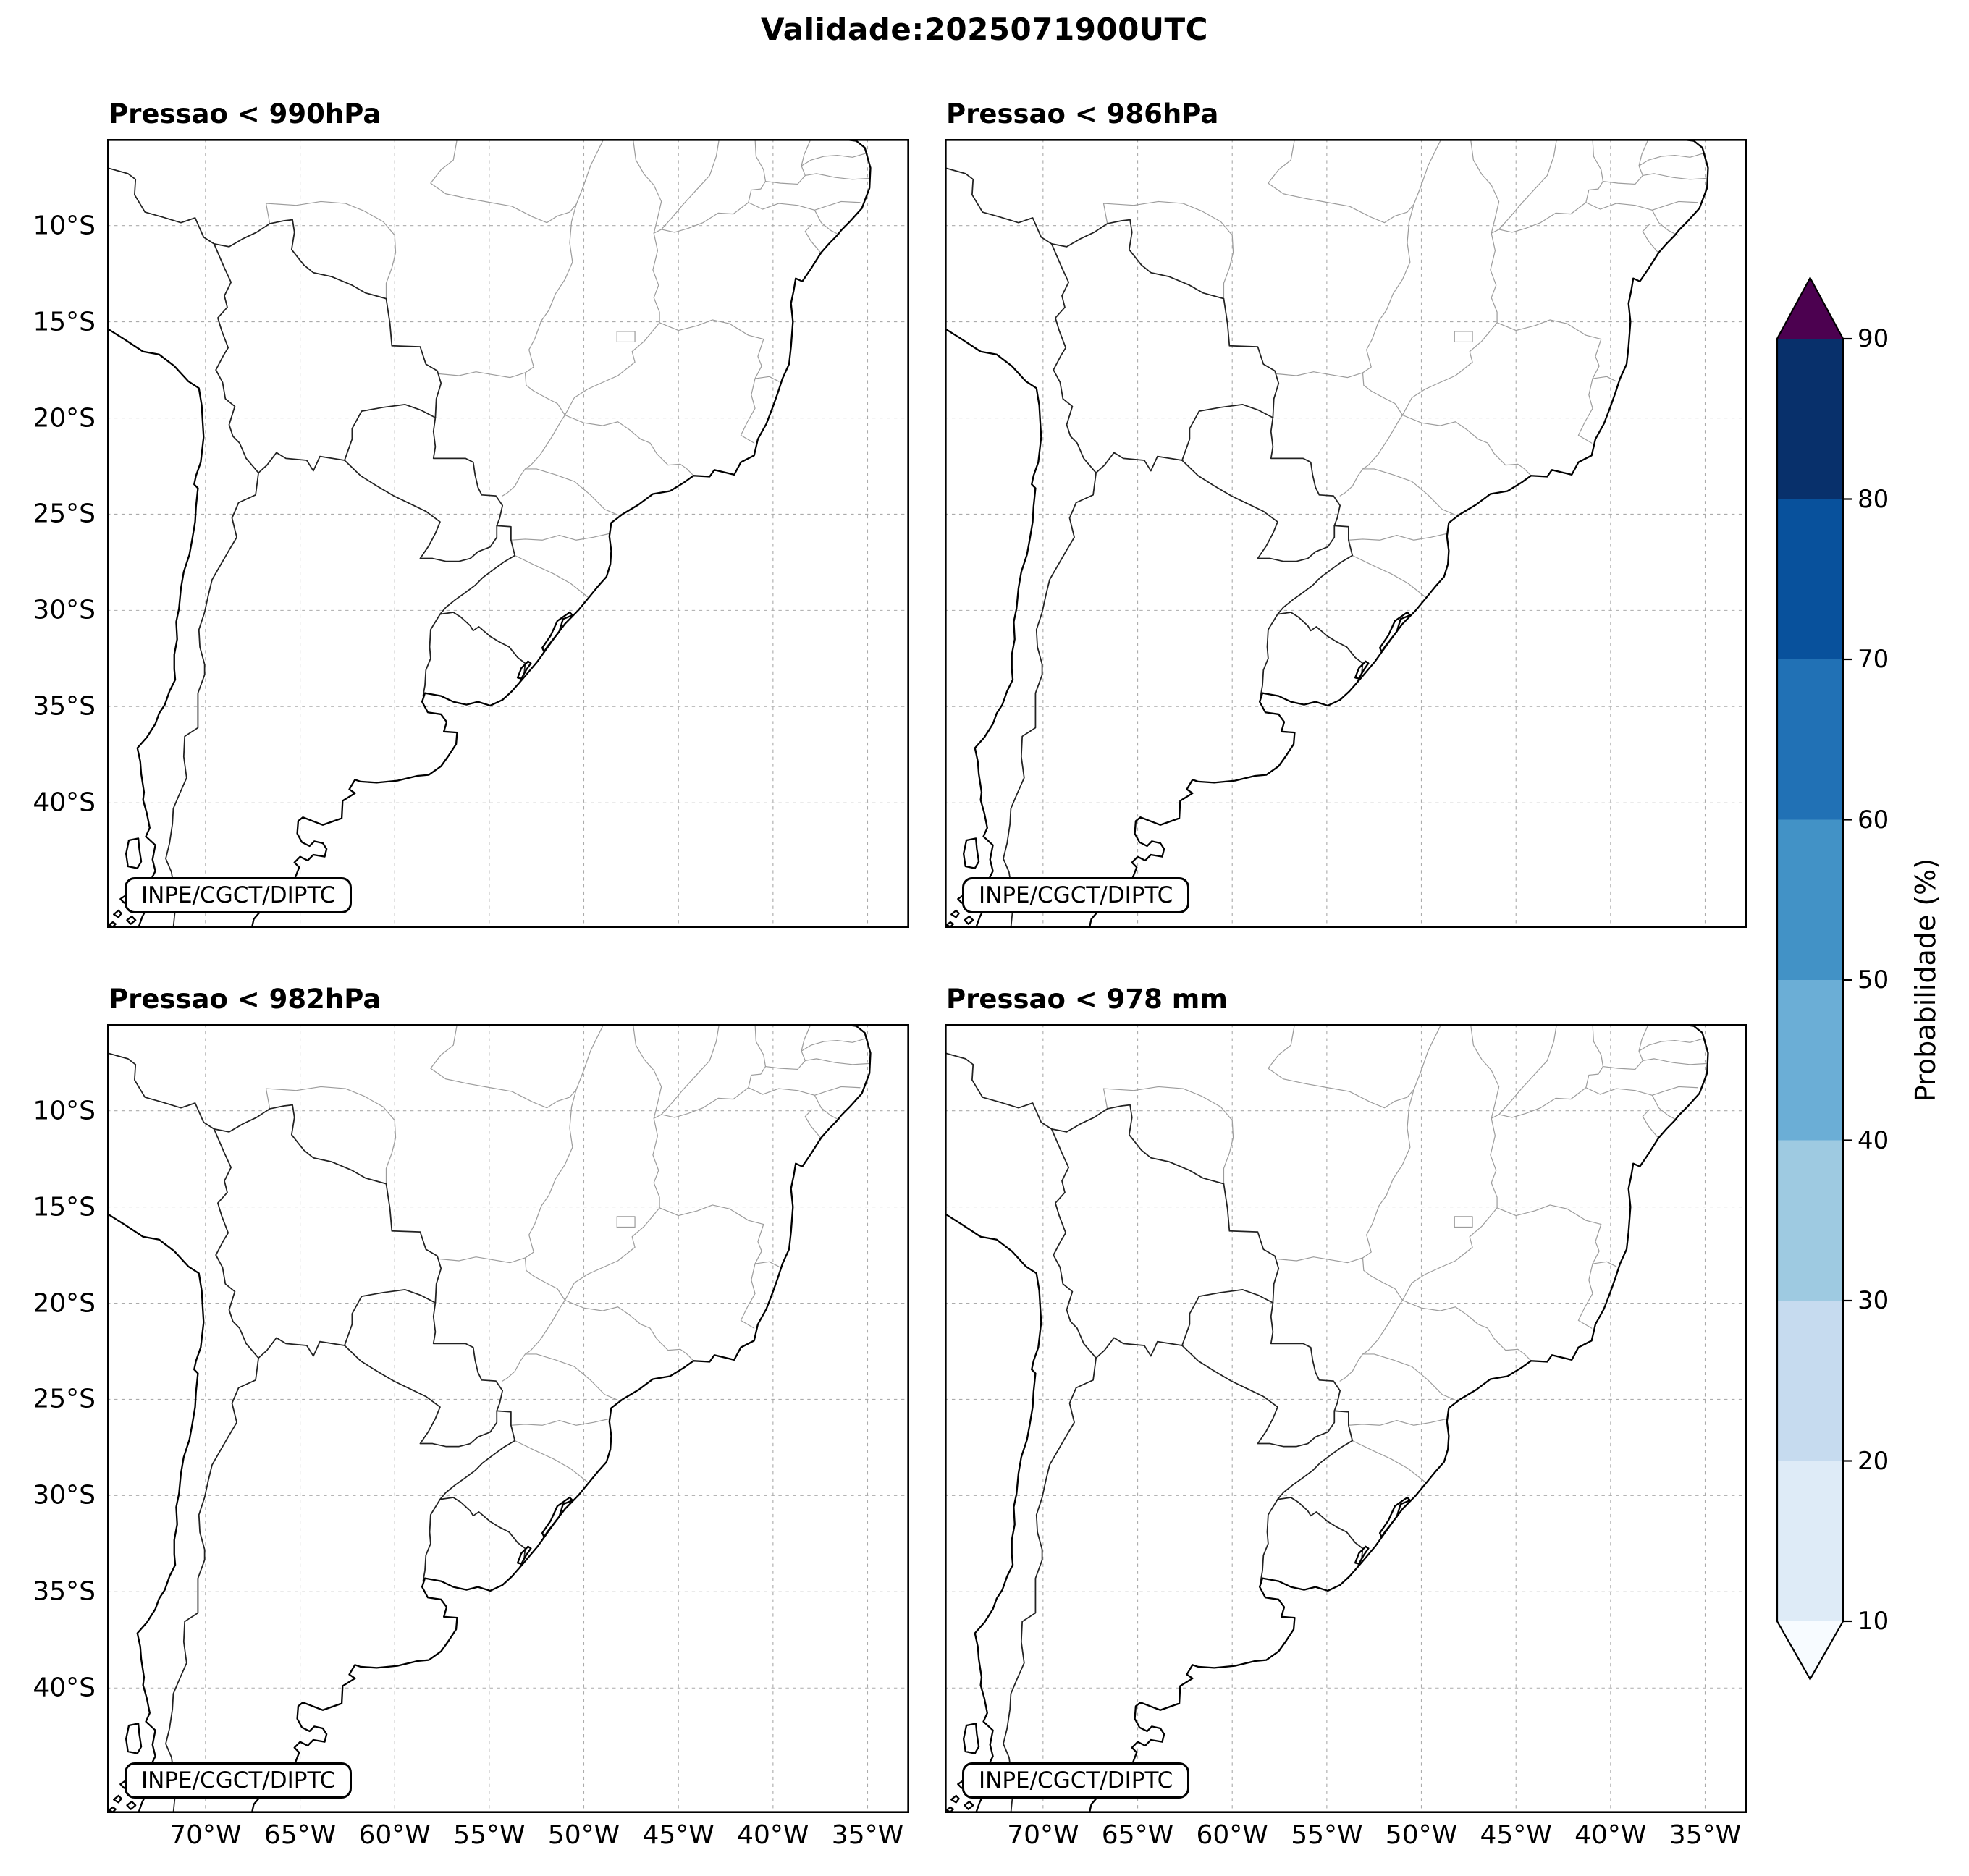 The image size is (1969, 1876). What do you see at coordinates (1810, 1650) in the screenshot?
I see `colorbar-under-arrow` at bounding box center [1810, 1650].